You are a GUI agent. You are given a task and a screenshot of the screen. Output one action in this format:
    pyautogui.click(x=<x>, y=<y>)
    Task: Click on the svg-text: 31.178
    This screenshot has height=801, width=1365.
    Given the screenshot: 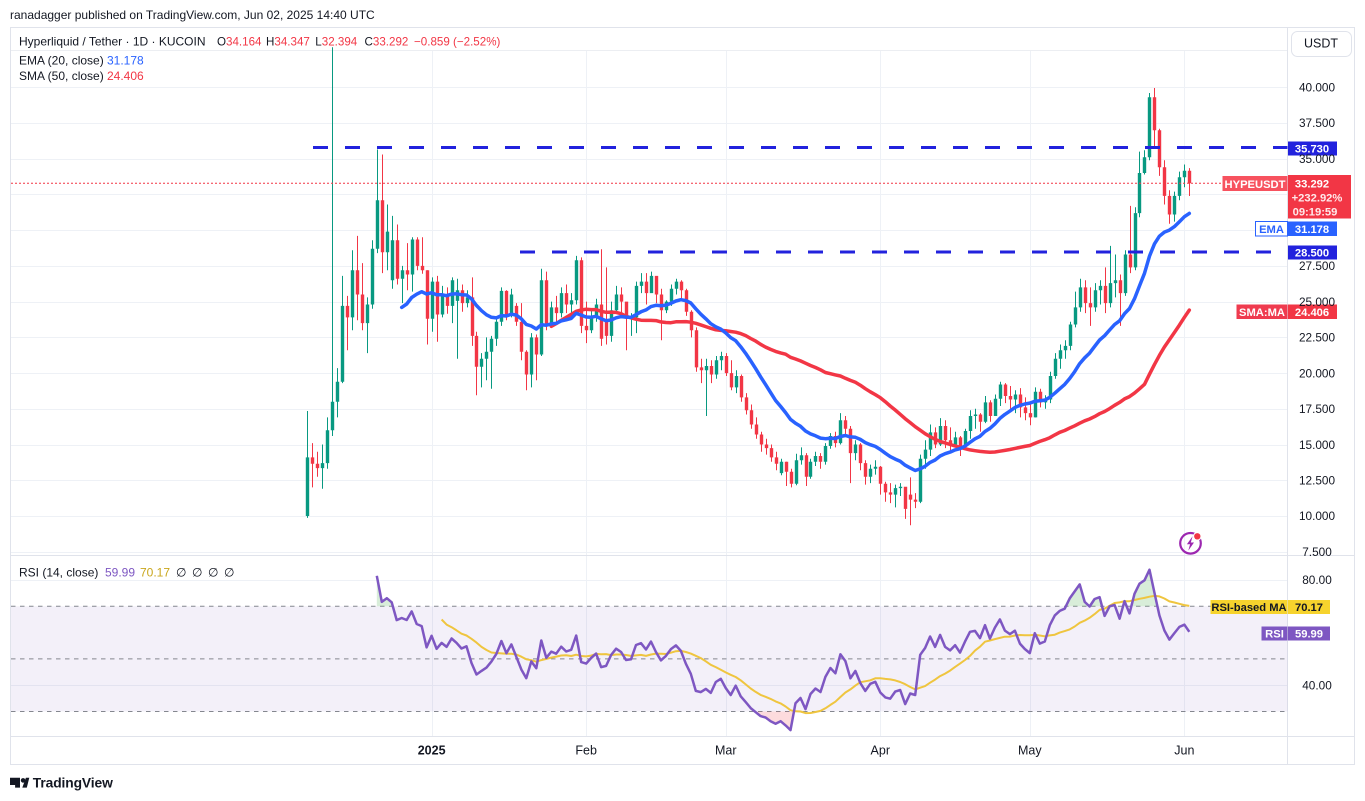 What is the action you would take?
    pyautogui.click(x=1312, y=230)
    